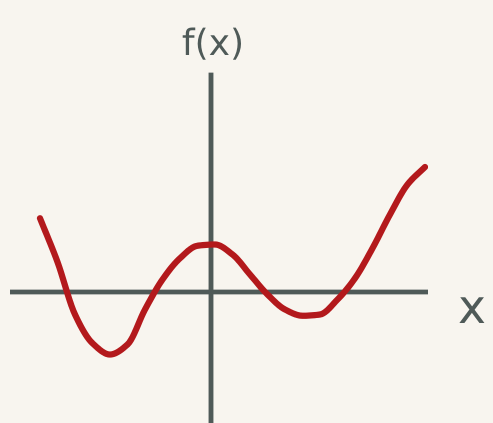 The image size is (493, 423). What do you see at coordinates (212, 44) in the screenshot?
I see `y-axis-title: f(x)` at bounding box center [212, 44].